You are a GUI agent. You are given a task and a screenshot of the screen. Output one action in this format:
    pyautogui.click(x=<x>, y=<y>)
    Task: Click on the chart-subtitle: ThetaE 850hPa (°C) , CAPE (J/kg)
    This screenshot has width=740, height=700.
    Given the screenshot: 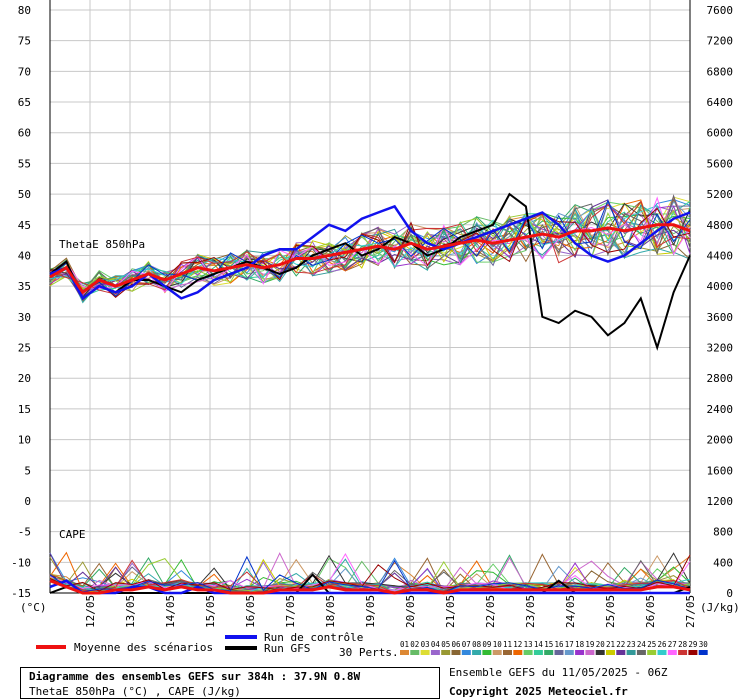 What is the action you would take?
    pyautogui.click(x=135, y=691)
    